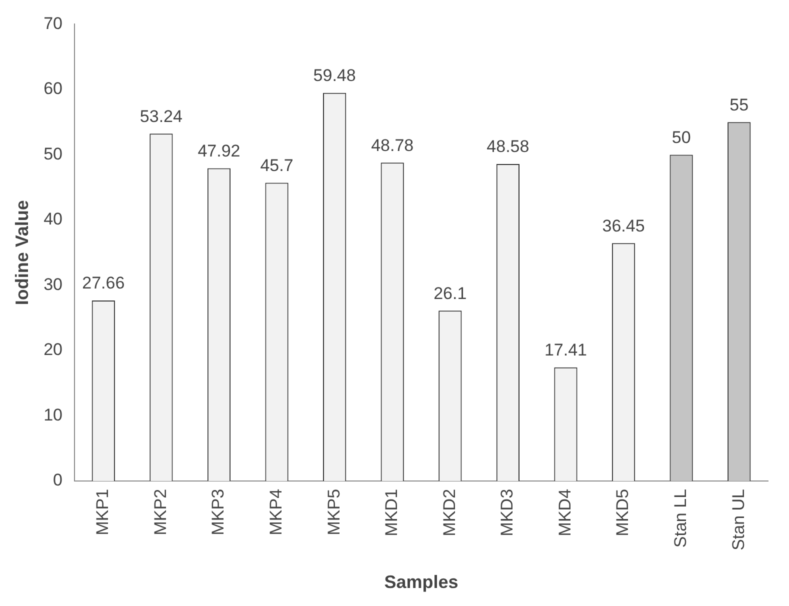 The height and width of the screenshot is (606, 789). Describe the element at coordinates (507, 512) in the screenshot. I see `x-tick-label: MKD3` at that location.